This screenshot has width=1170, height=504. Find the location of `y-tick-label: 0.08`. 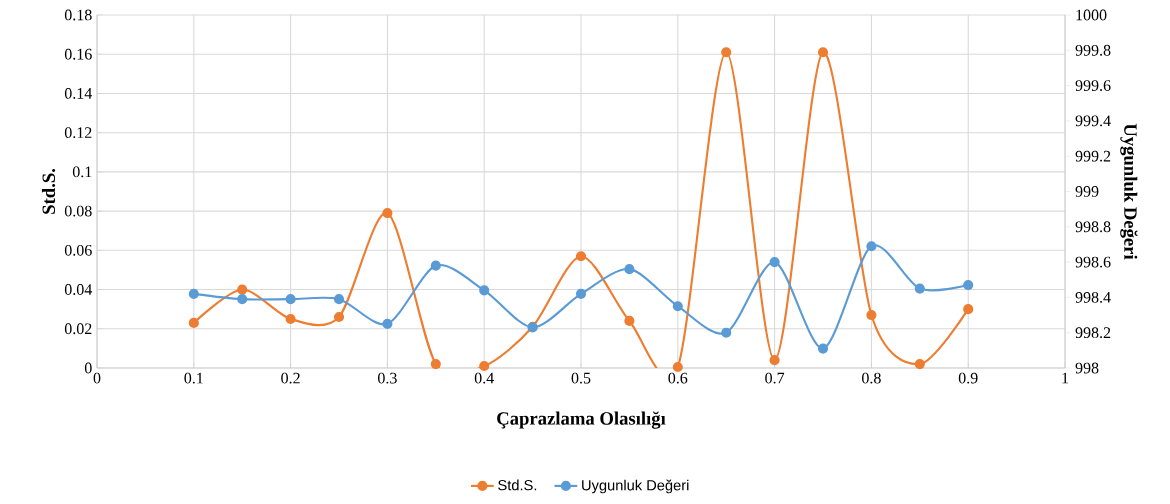

y-tick-label: 0.08 is located at coordinates (78, 211).